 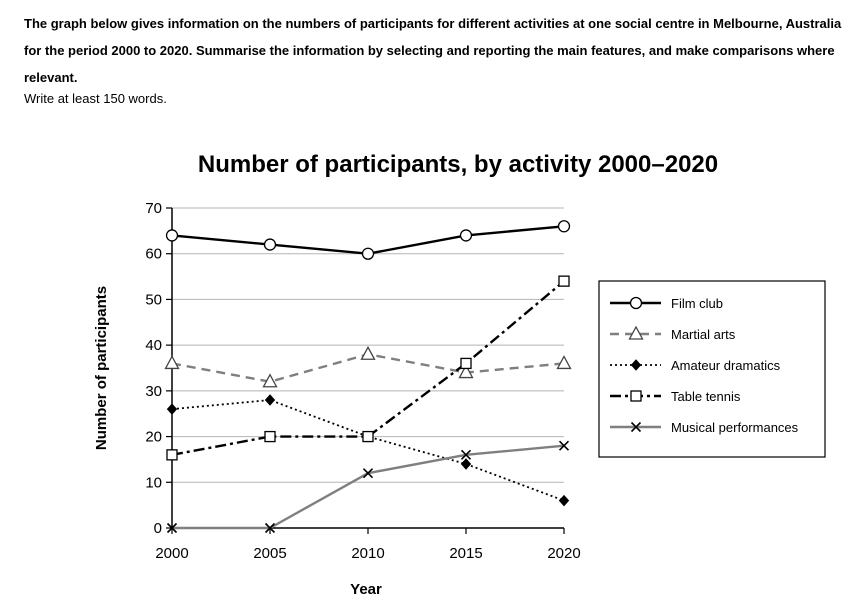 I want to click on word-count-instruction: Write at least 150 words., so click(x=95, y=98).